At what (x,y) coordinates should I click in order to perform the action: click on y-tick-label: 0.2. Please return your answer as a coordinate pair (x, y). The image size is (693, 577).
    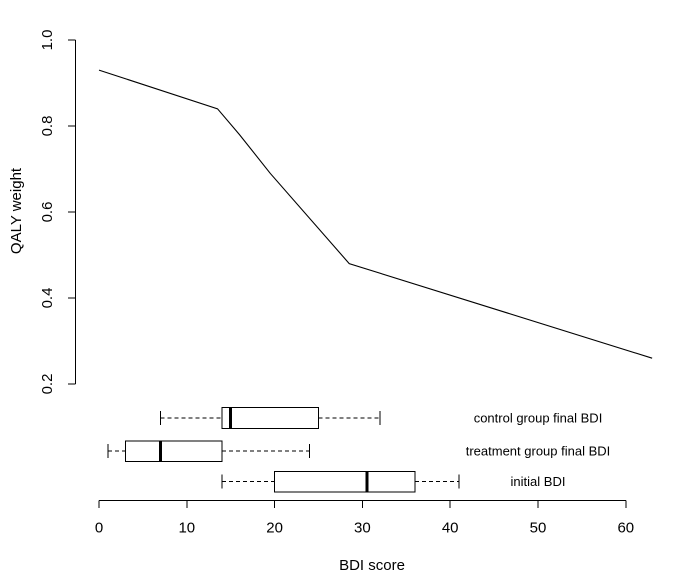
    Looking at the image, I should click on (47, 384).